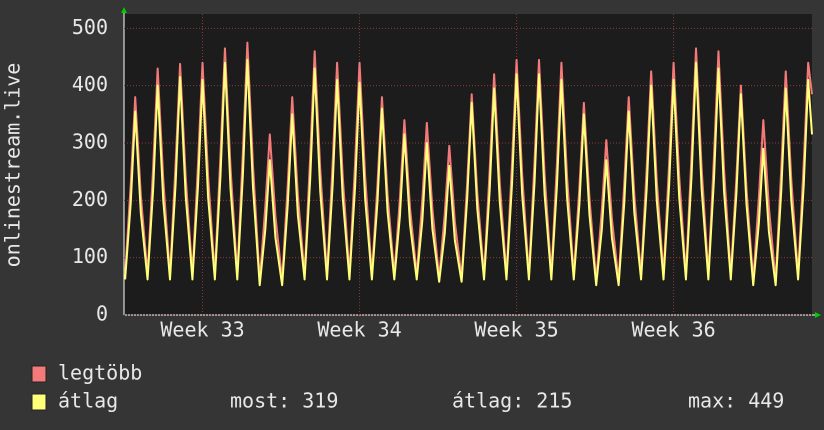 The image size is (824, 430). I want to click on legend-stat: most: 319, so click(284, 401).